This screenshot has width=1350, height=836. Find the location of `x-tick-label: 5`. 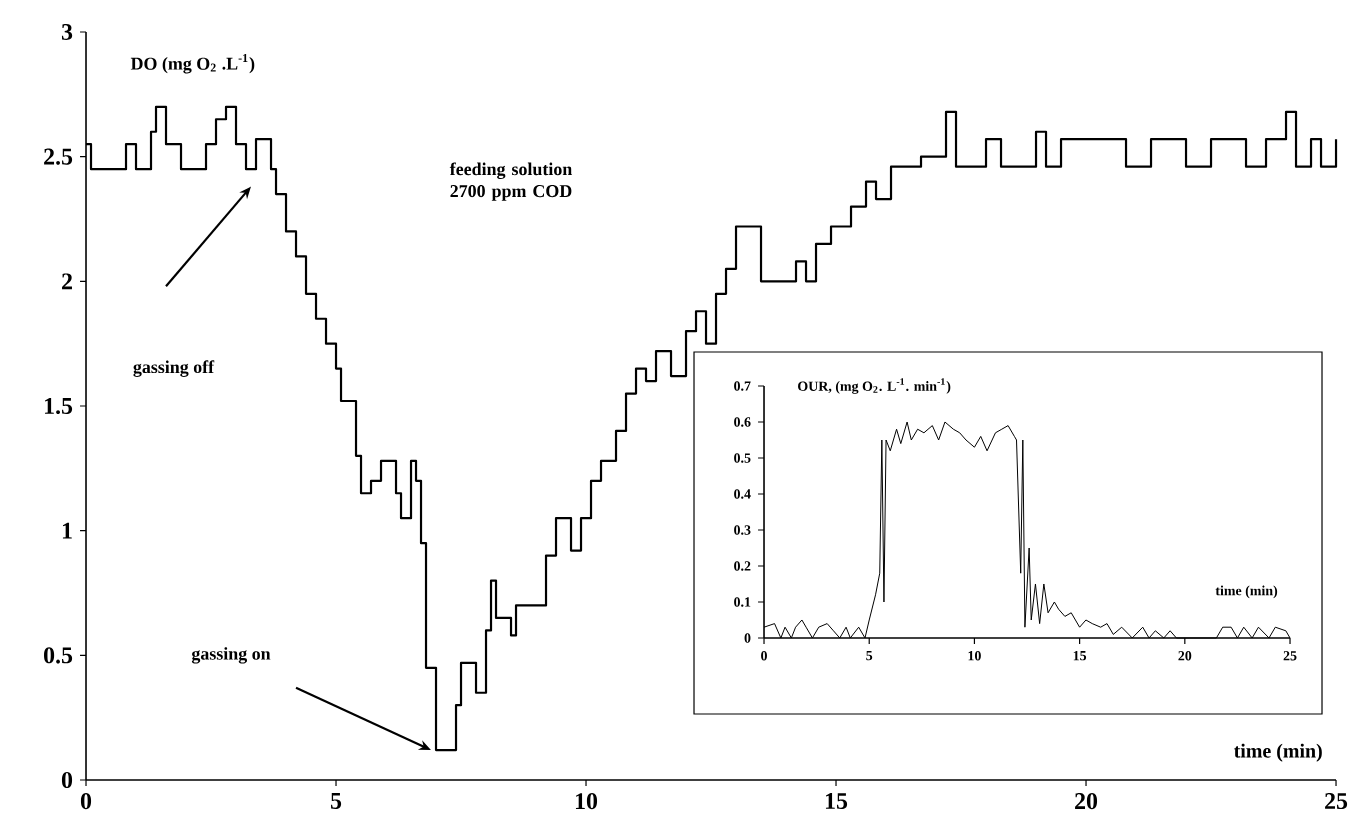

x-tick-label: 5 is located at coordinates (336, 801).